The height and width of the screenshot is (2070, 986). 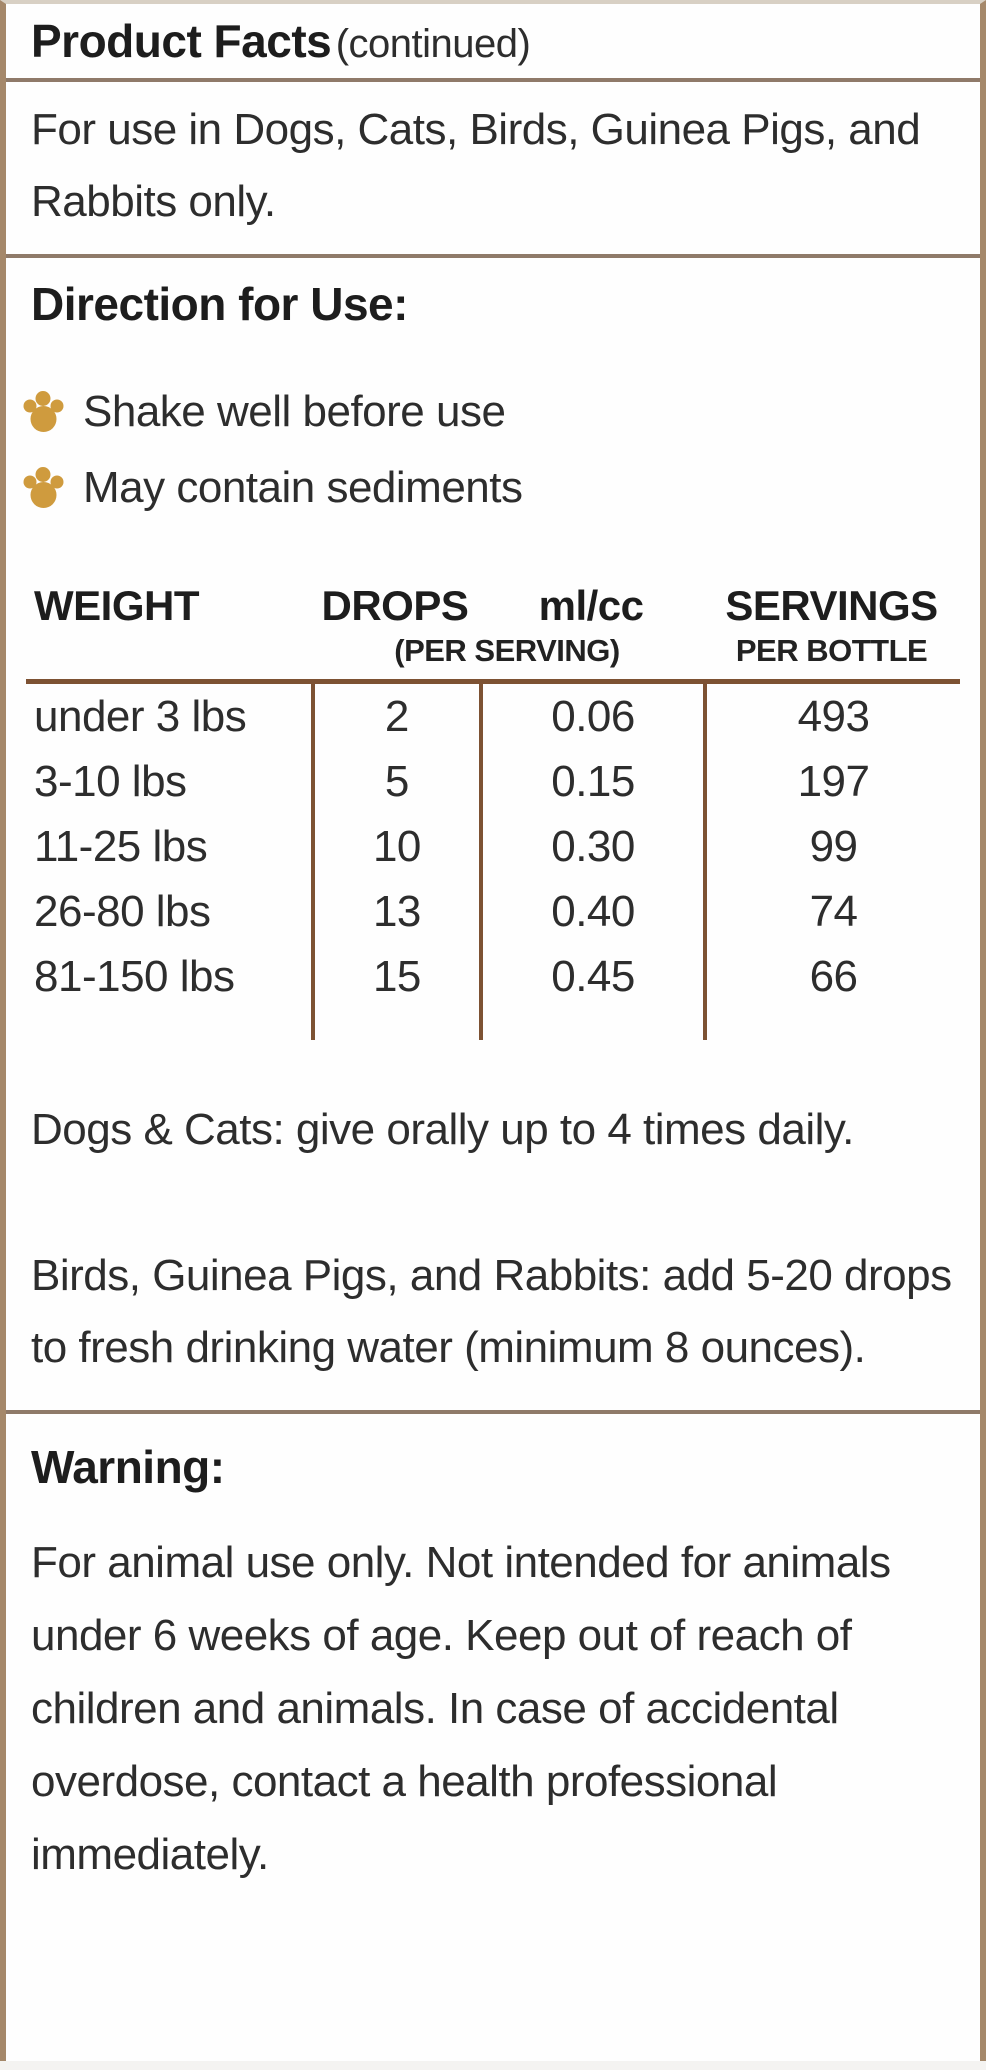 What do you see at coordinates (831, 976) in the screenshot?
I see `table-cell: 66` at bounding box center [831, 976].